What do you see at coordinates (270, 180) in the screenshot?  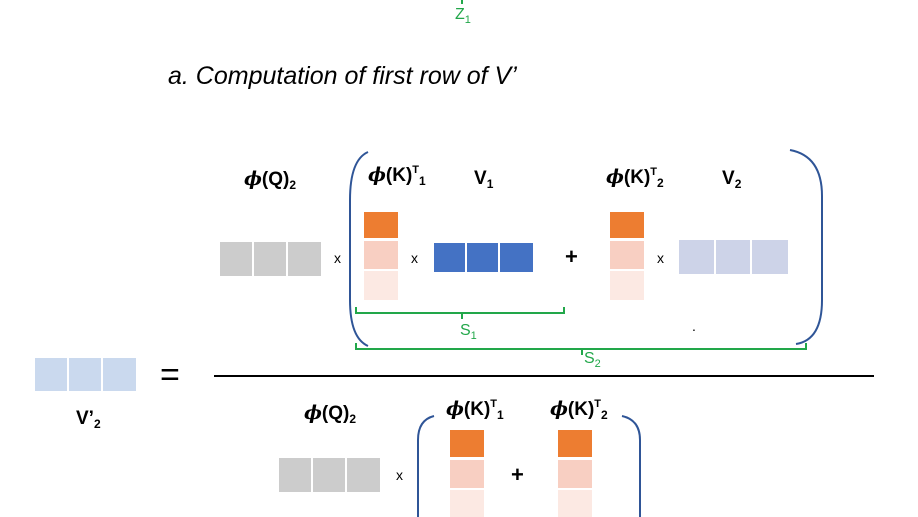 I see `label-phi-q2: ϕ(Q)2` at bounding box center [270, 180].